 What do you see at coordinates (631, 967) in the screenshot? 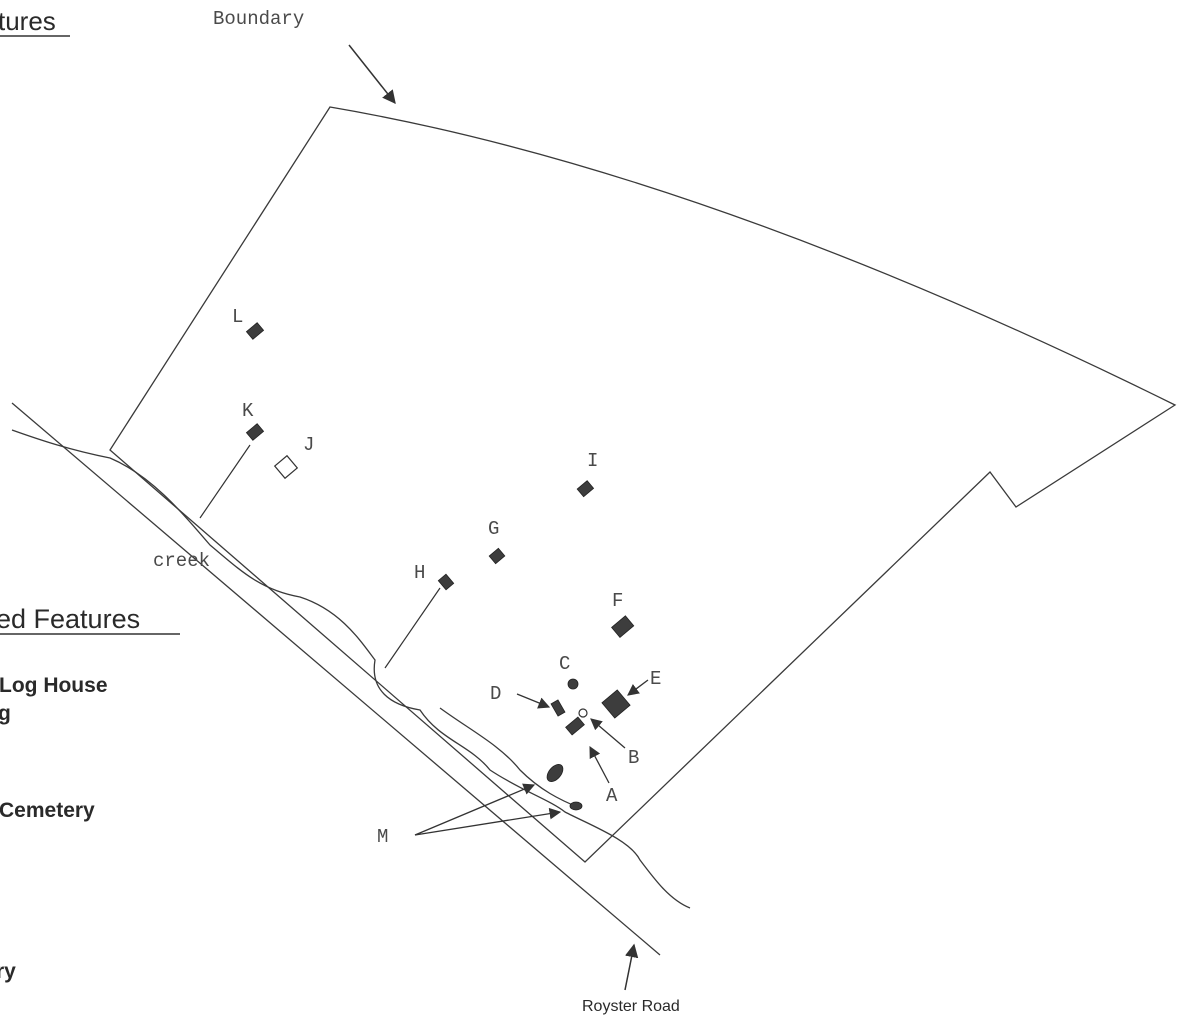
I see `road-arrow` at bounding box center [631, 967].